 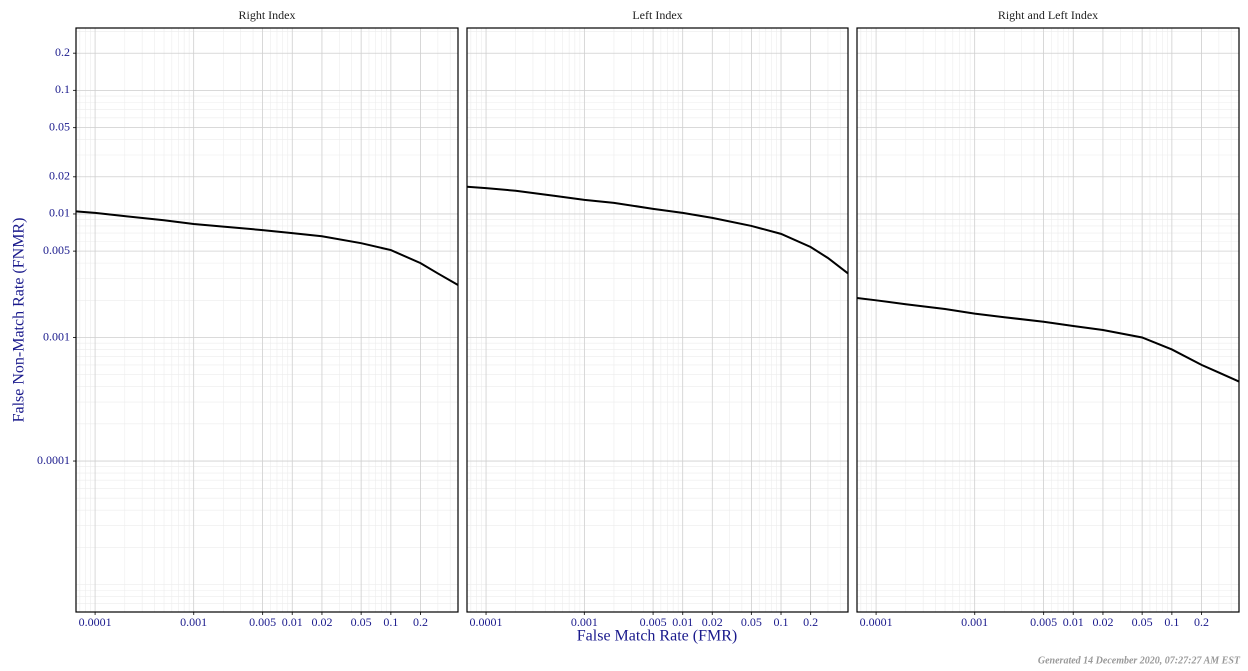 I want to click on y-tick-label: 0.02, so click(x=59, y=176).